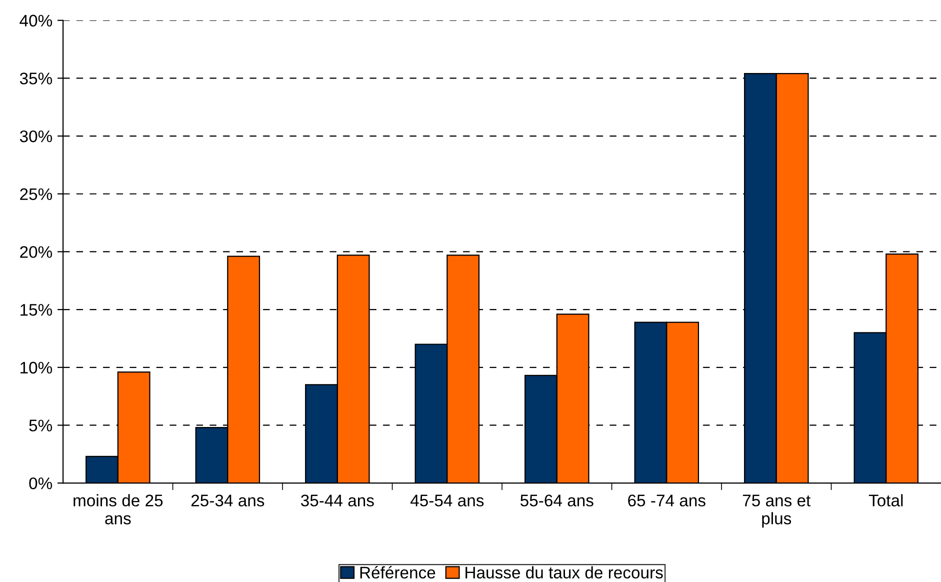 The width and height of the screenshot is (941, 582). I want to click on y-tick-label: 20%, so click(36, 252).